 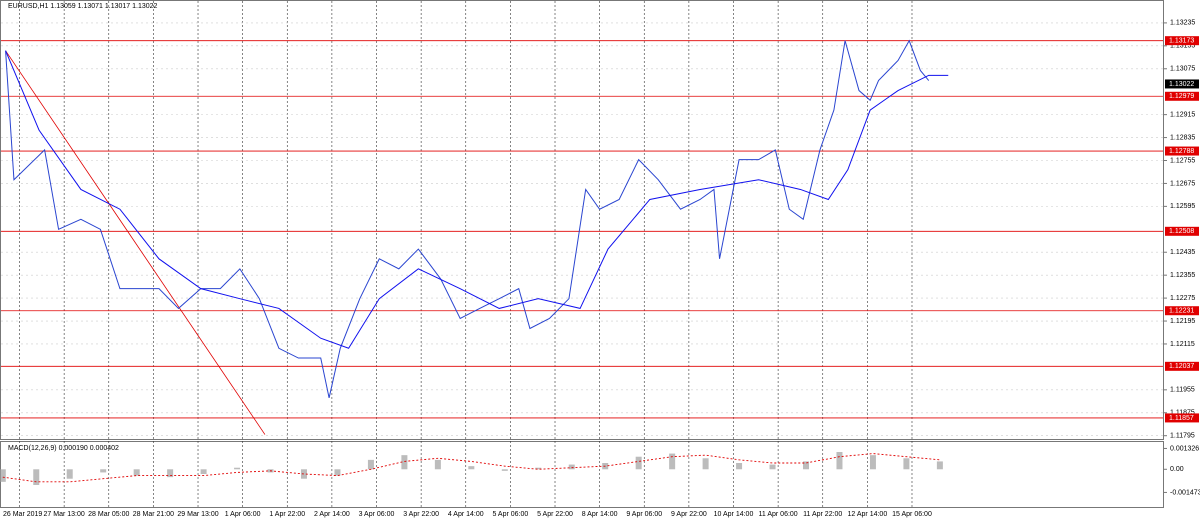 What do you see at coordinates (1177, 469) in the screenshot?
I see `y-tick-label: 0.00` at bounding box center [1177, 469].